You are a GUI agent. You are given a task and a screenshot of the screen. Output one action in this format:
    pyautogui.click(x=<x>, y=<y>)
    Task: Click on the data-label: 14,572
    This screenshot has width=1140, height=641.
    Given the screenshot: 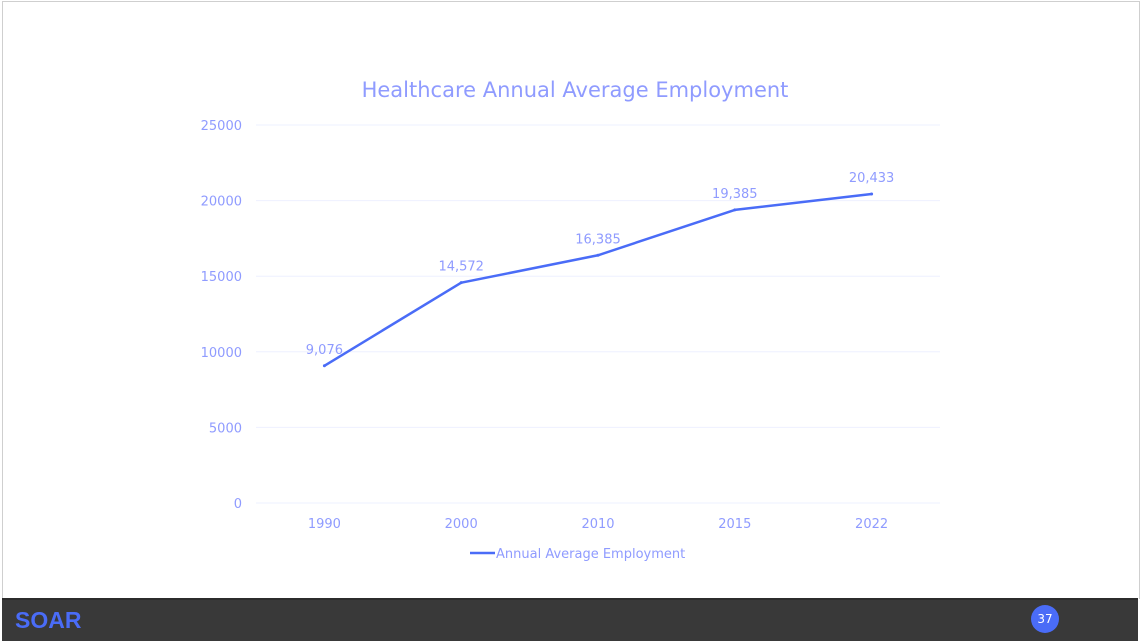 What is the action you would take?
    pyautogui.click(x=461, y=267)
    